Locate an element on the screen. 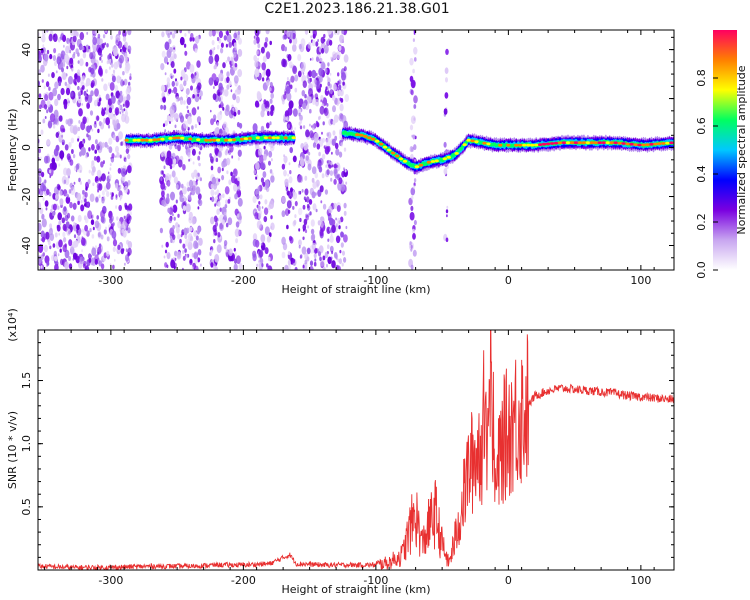  colorbar-label: Normalized spectral amplitude is located at coordinates (741, 149).